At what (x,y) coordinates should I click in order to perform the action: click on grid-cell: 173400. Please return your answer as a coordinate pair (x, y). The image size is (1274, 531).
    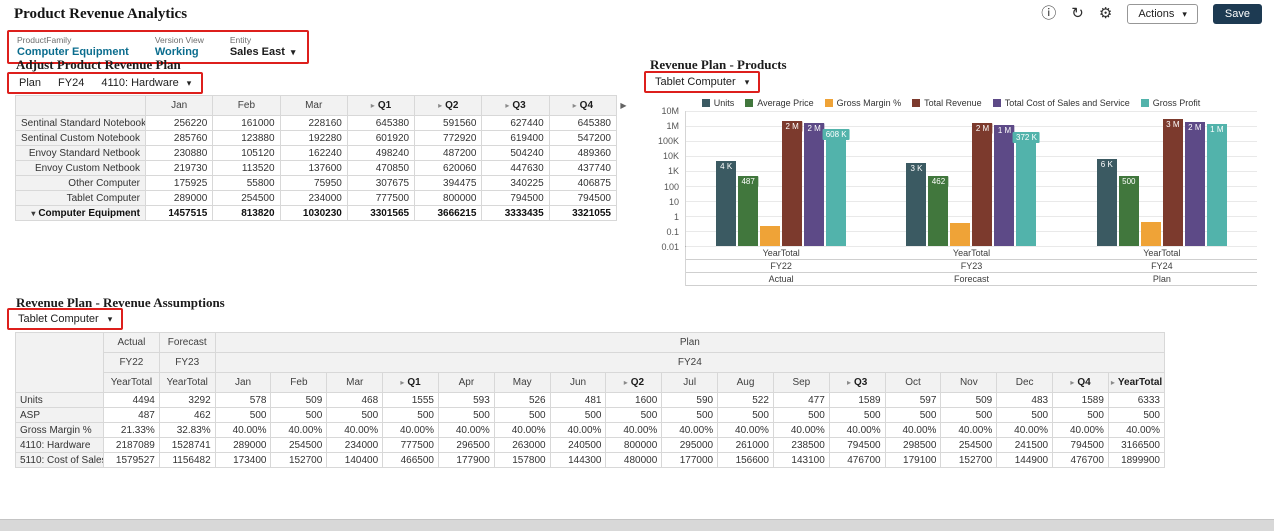
    Looking at the image, I should click on (243, 460).